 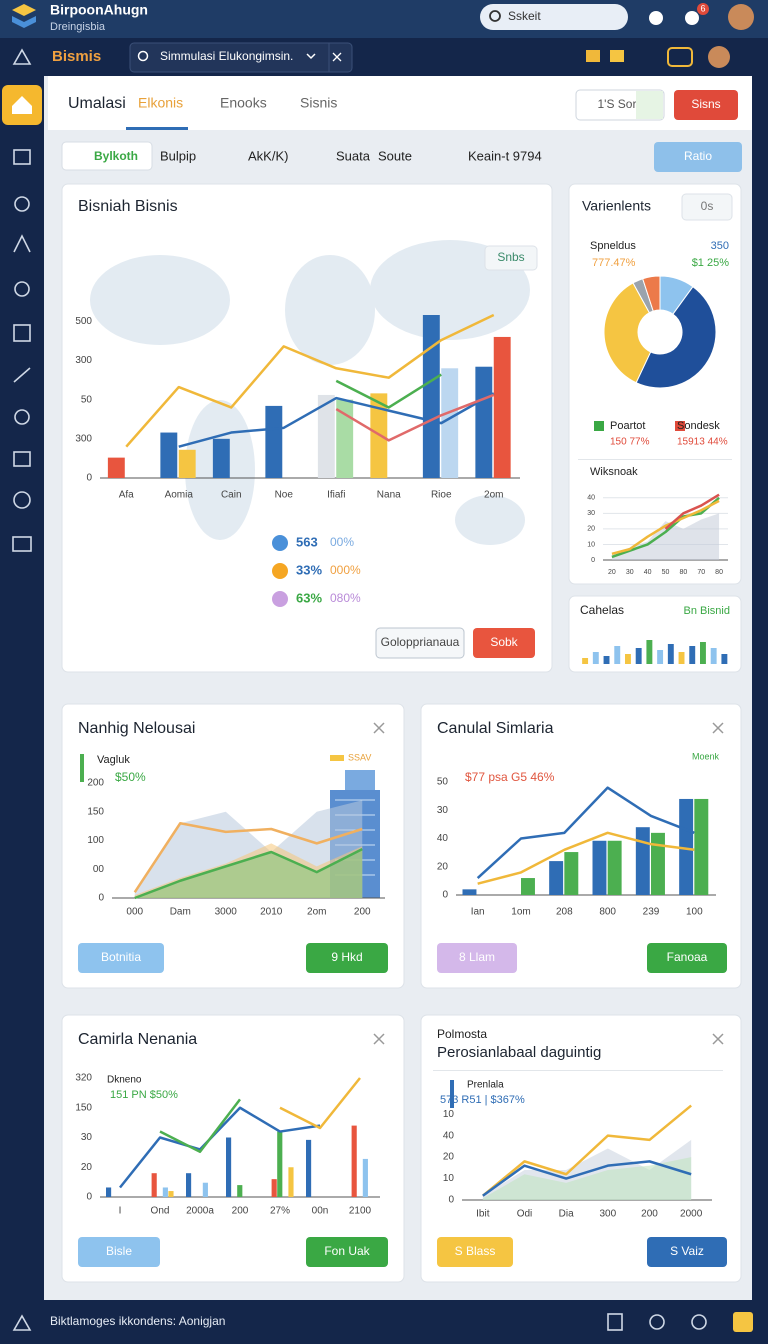 I want to click on pie-slice, so click(x=676, y=337).